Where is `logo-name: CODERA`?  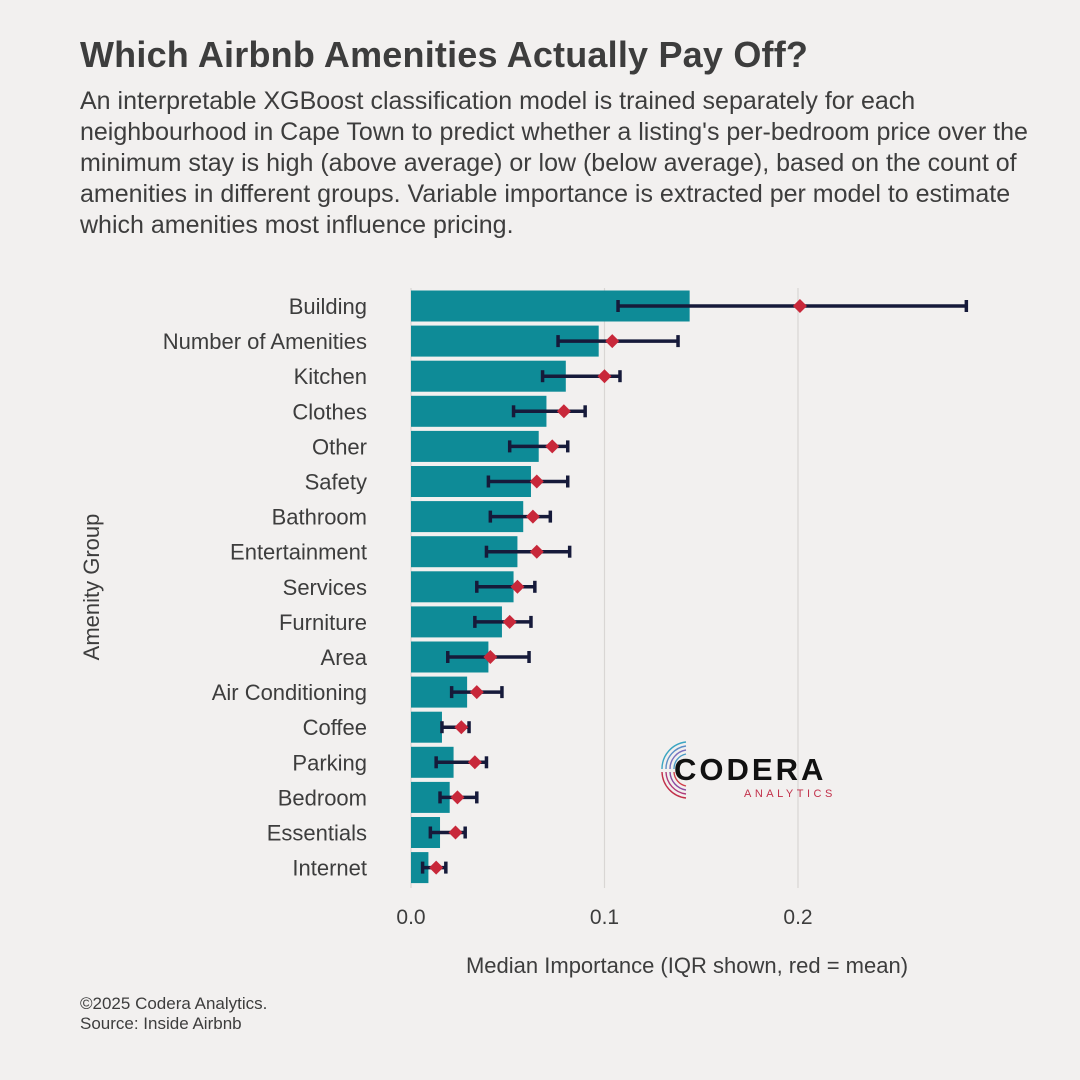 logo-name: CODERA is located at coordinates (750, 769).